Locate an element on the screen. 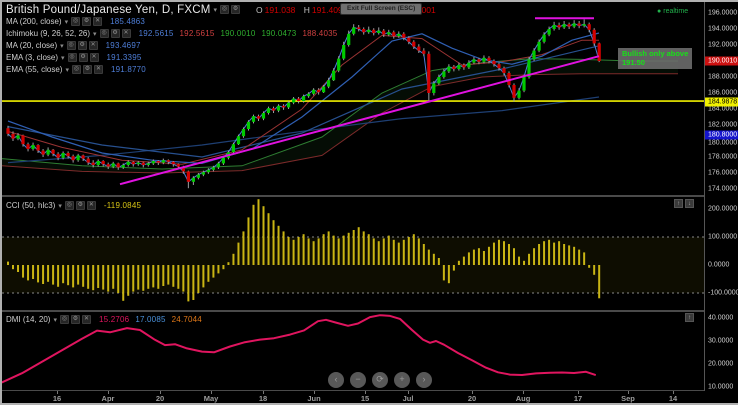  time-label: 20 is located at coordinates (472, 398).